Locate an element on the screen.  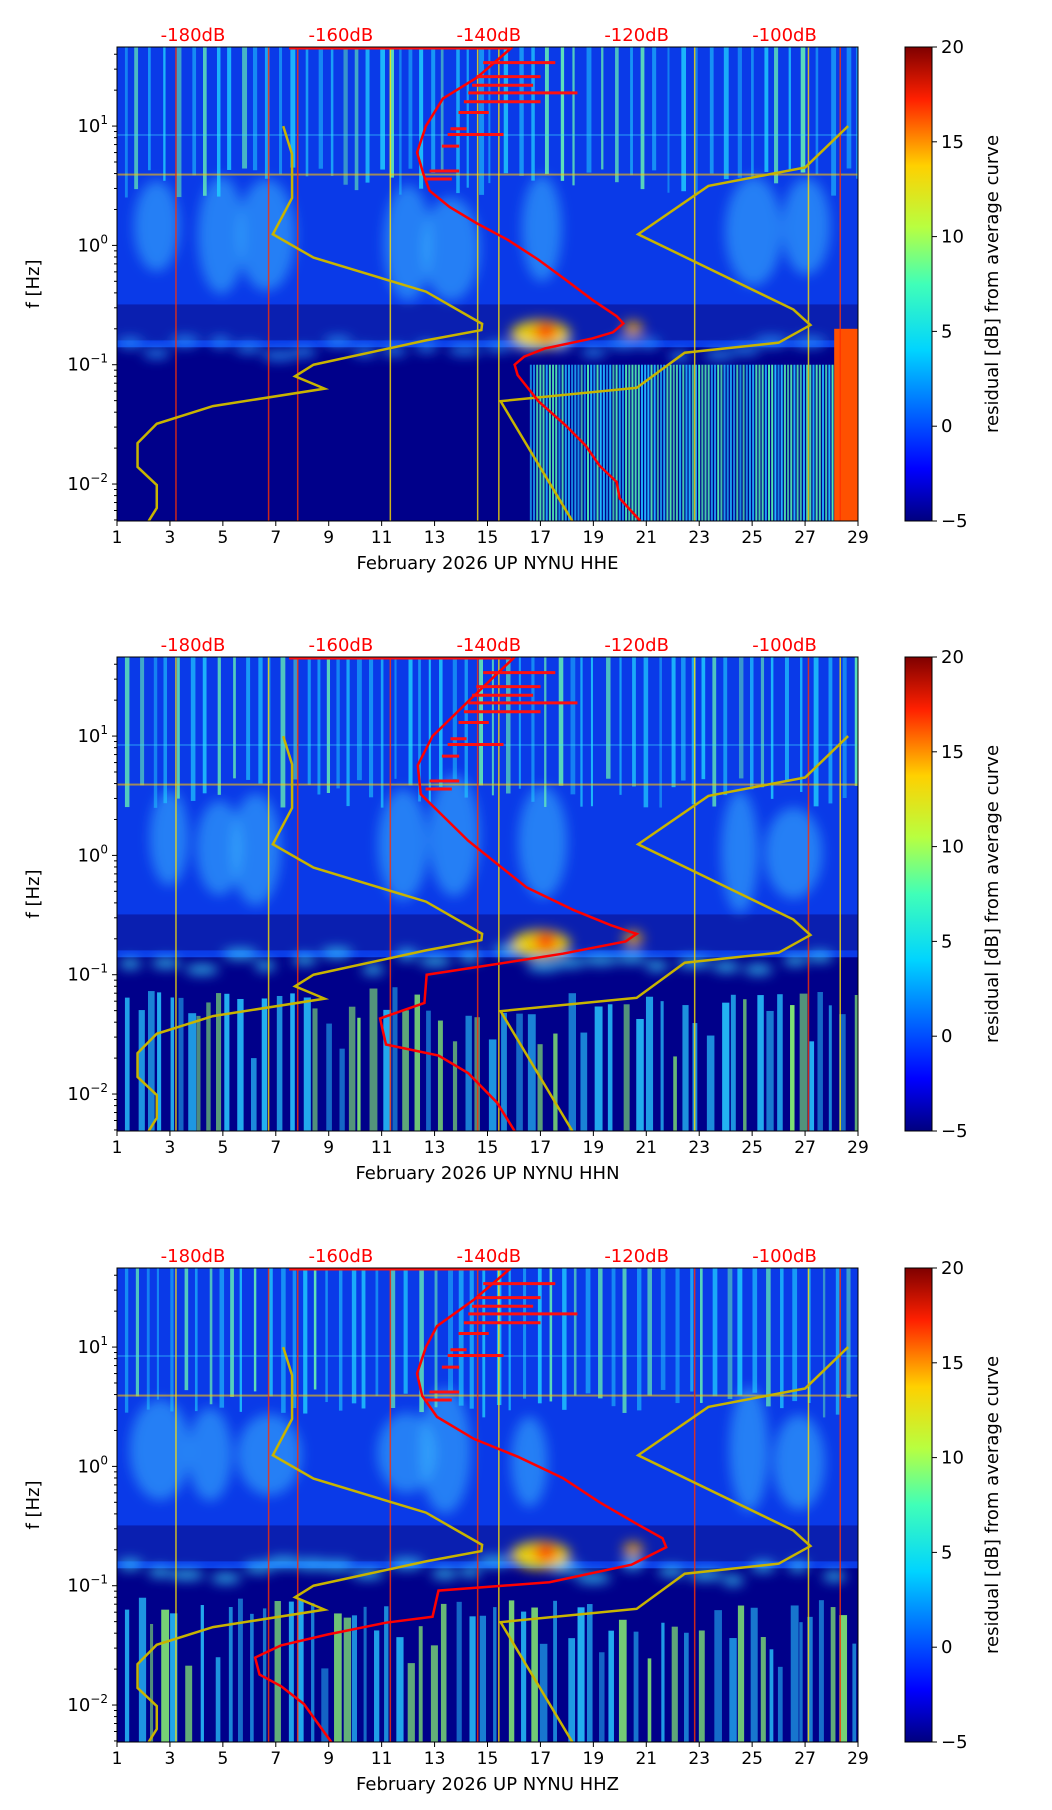
y-tick-label: 10⁰ is located at coordinates (92, 244).